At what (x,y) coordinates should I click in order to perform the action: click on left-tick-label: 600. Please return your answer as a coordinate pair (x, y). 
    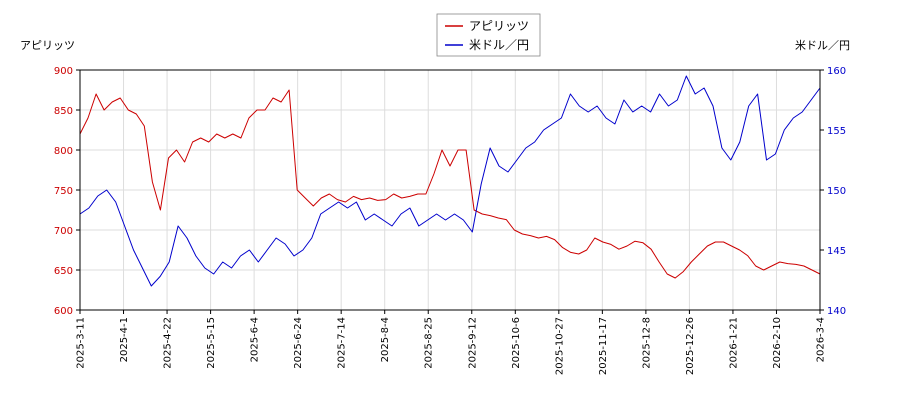
    Looking at the image, I should click on (63, 311).